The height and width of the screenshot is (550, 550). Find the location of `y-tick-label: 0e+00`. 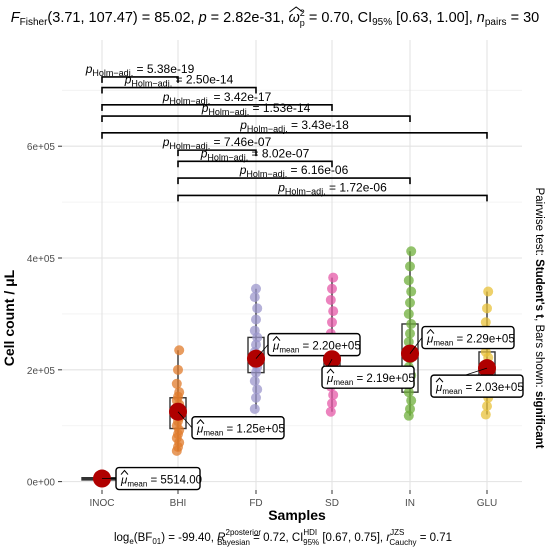

y-tick-label: 0e+00 is located at coordinates (41, 483).